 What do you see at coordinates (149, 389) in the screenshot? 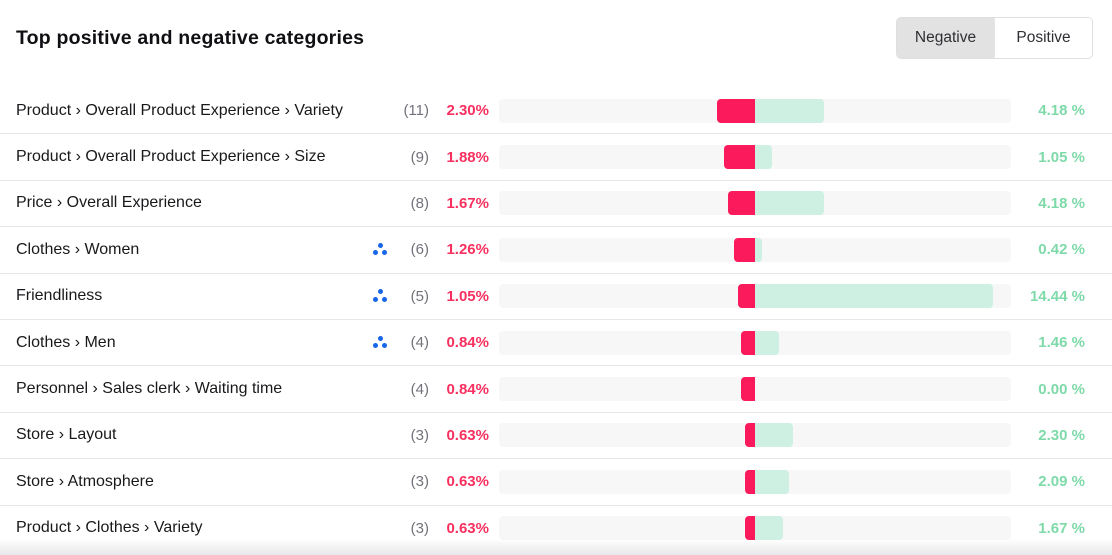
I see `category-label: Personnel › Sales clerk › Waiting time` at bounding box center [149, 389].